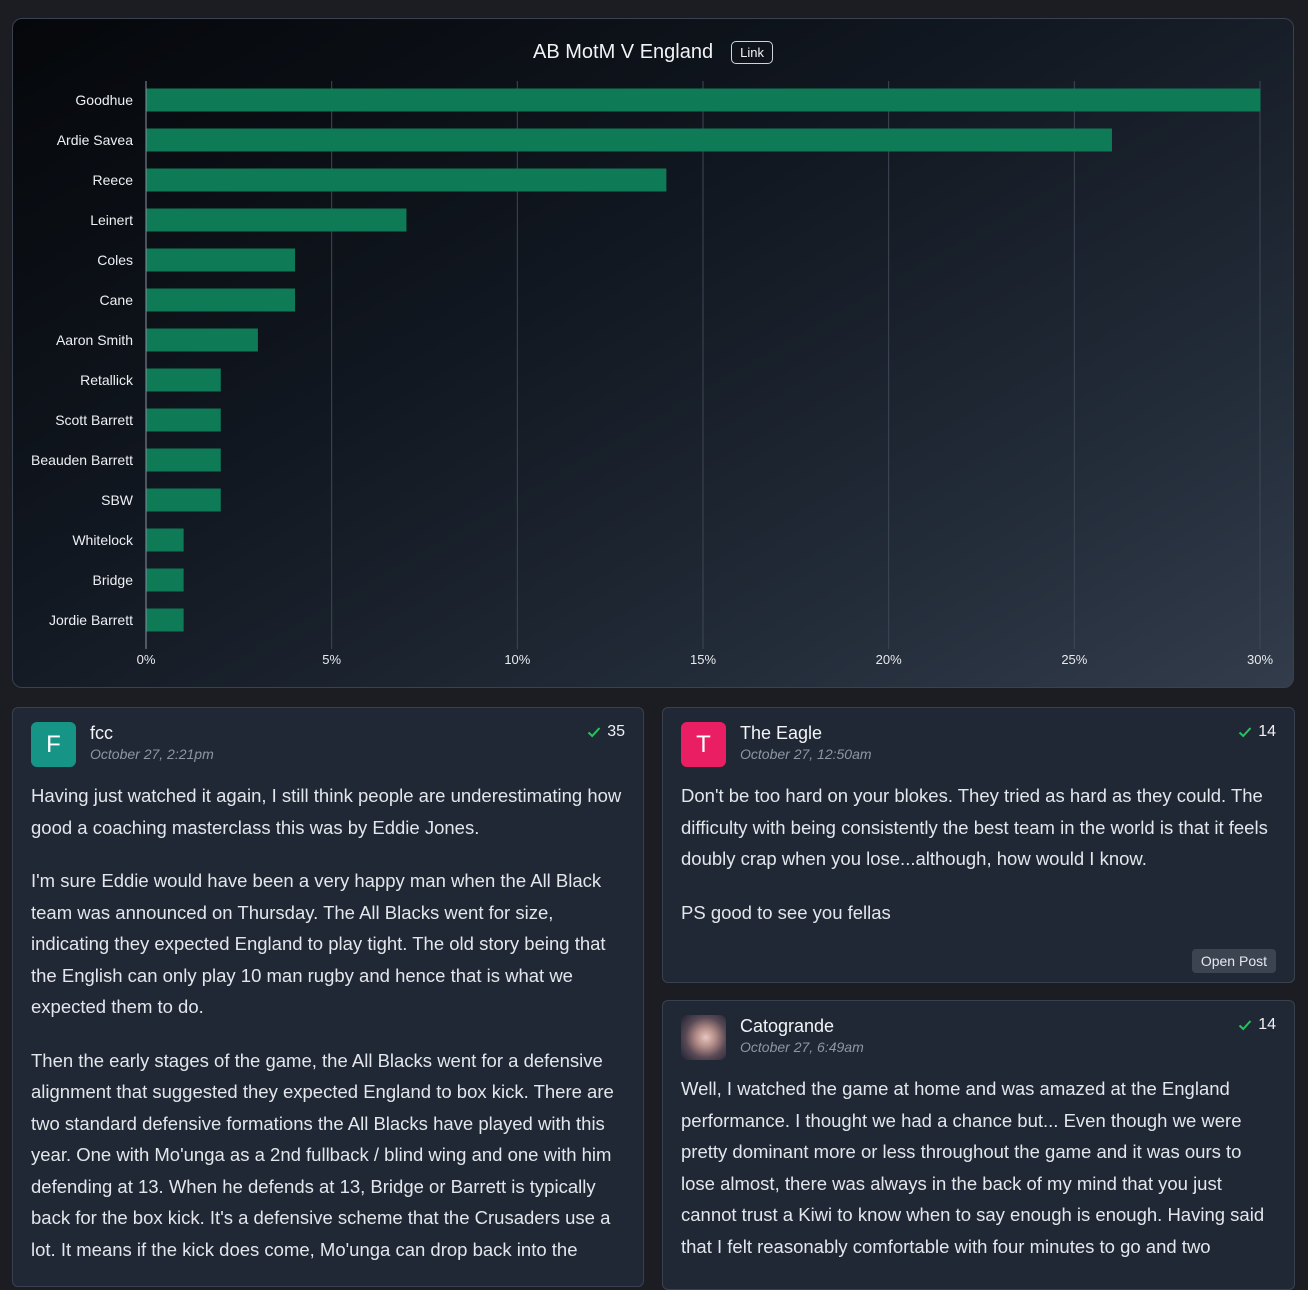  I want to click on chart-header: AB MotM V England Link, so click(653, 52).